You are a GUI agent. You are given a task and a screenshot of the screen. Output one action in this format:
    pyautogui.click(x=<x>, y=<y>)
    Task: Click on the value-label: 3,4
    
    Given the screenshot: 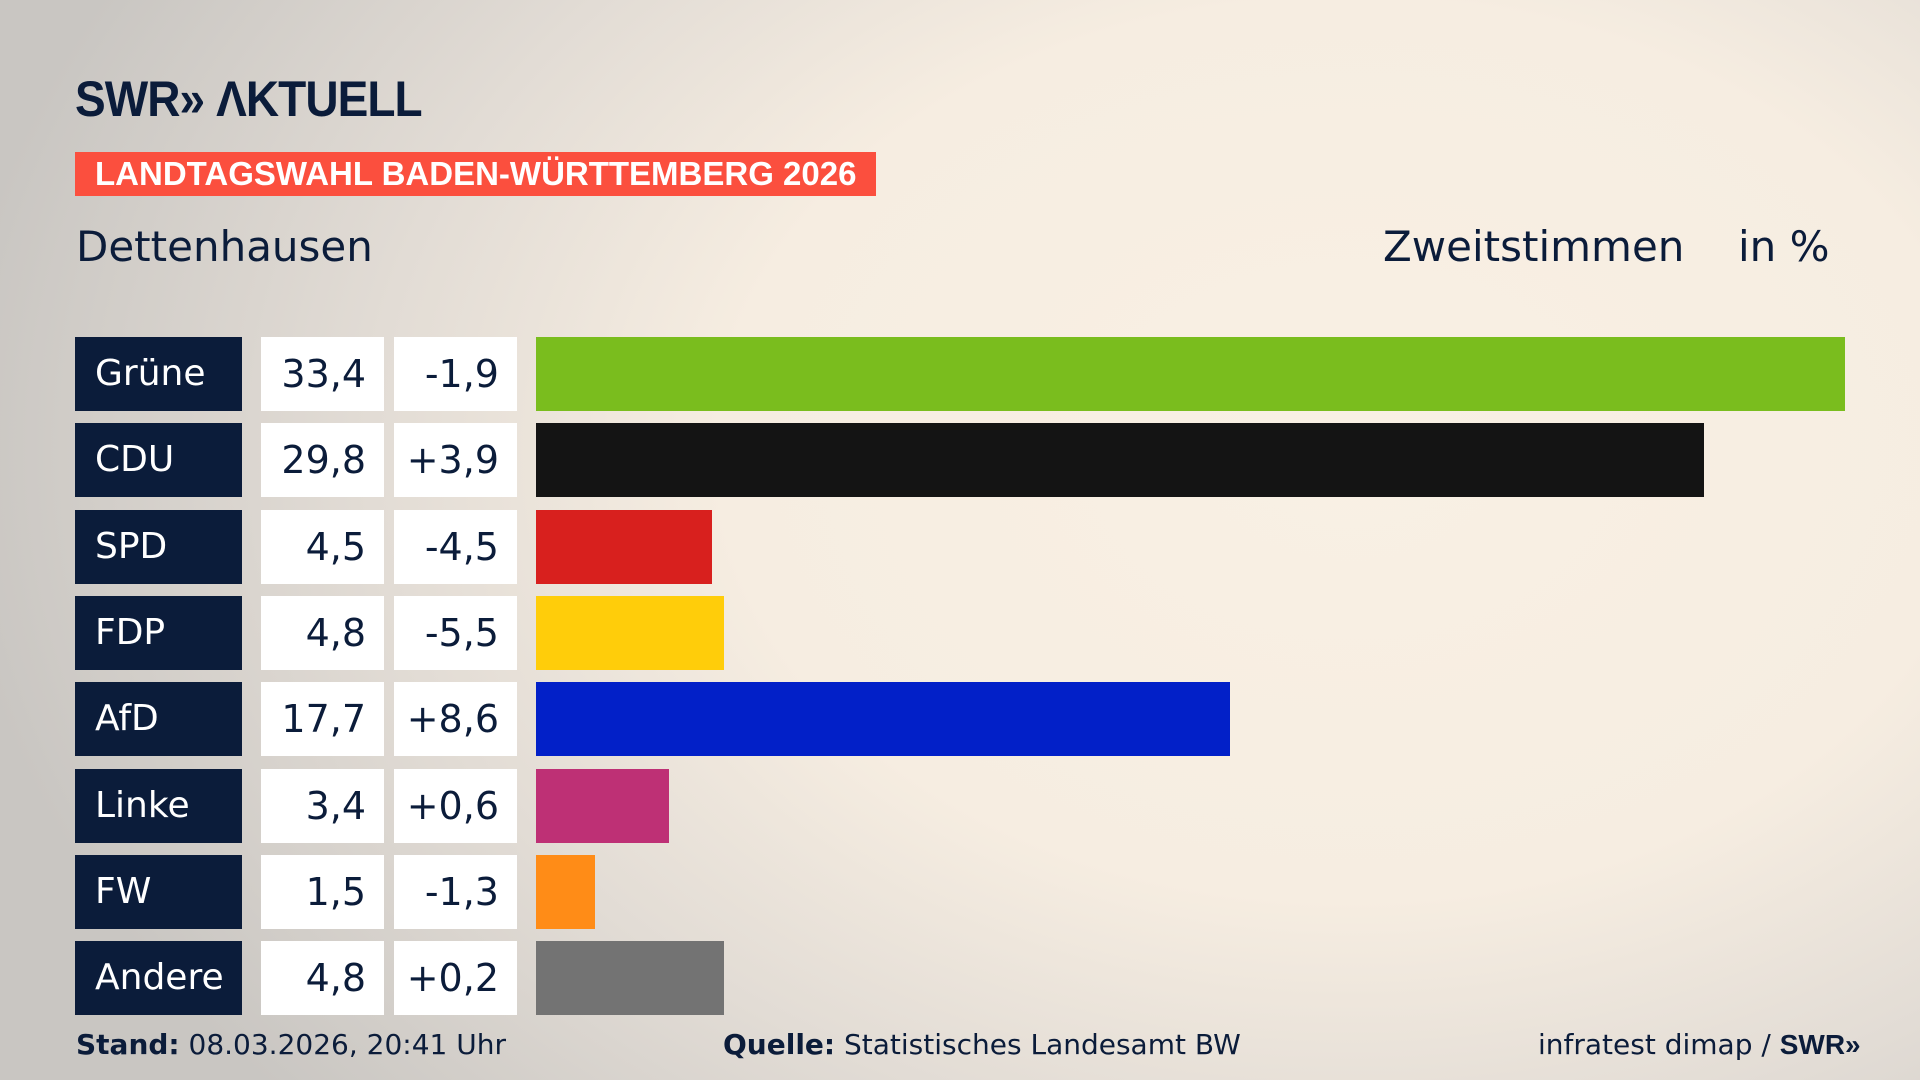 What is the action you would take?
    pyautogui.click(x=322, y=805)
    